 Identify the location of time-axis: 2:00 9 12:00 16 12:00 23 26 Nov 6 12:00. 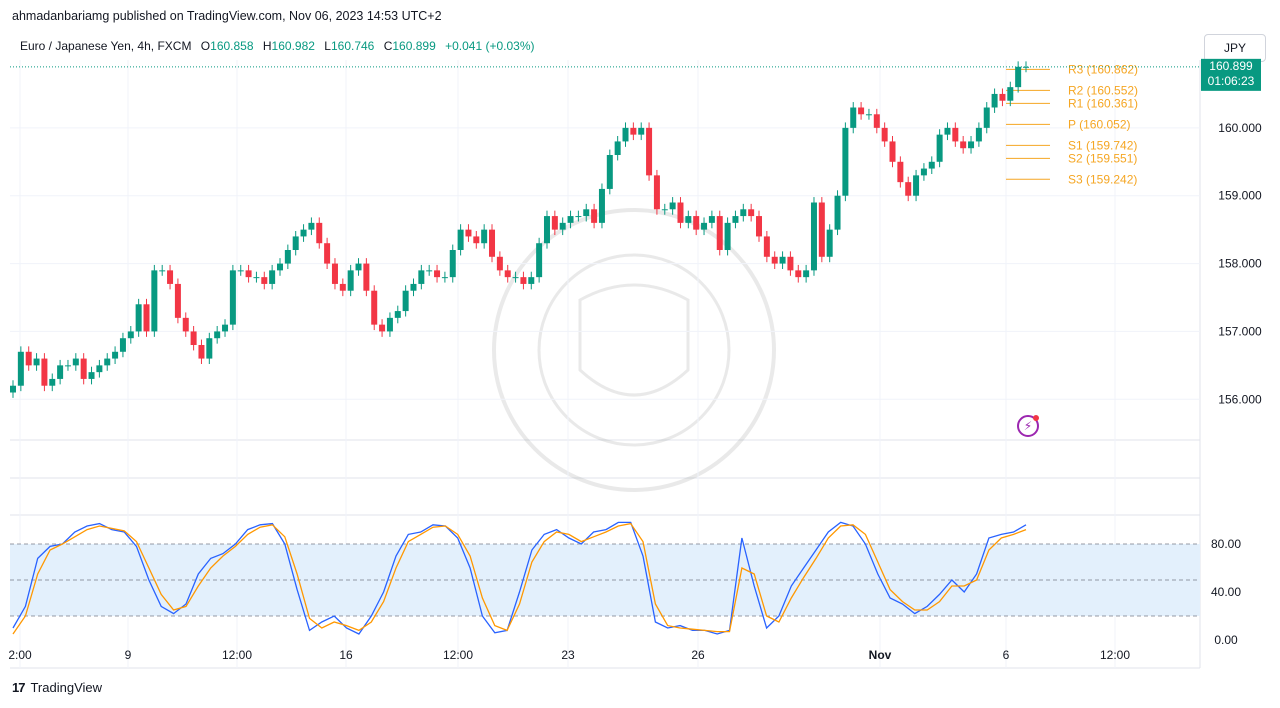
(569, 655).